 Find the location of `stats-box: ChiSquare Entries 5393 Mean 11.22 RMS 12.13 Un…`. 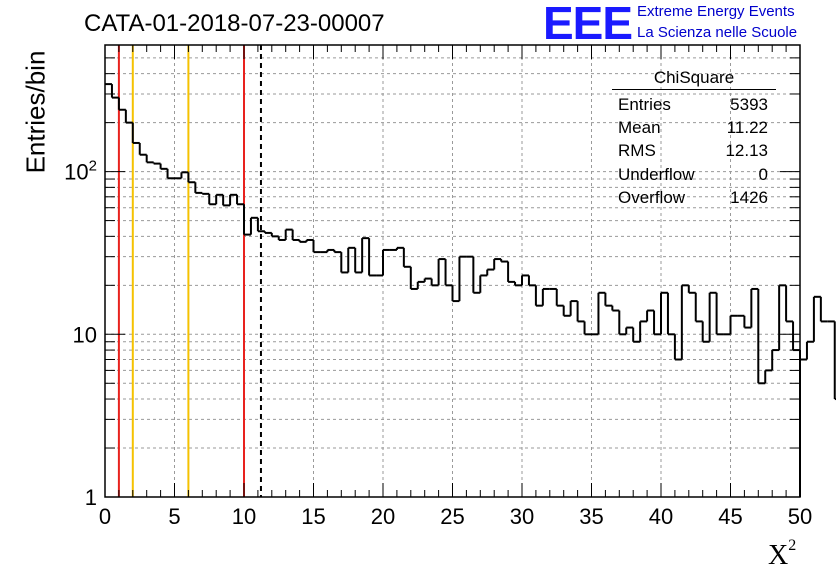

stats-box: ChiSquare Entries 5393 Mean 11.22 RMS 12.13 Un… is located at coordinates (694, 138).